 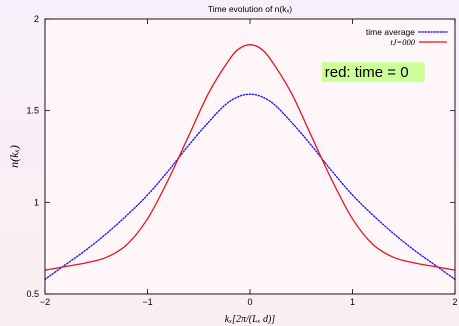 What do you see at coordinates (390, 32) in the screenshot?
I see `legend-label-0: time average` at bounding box center [390, 32].